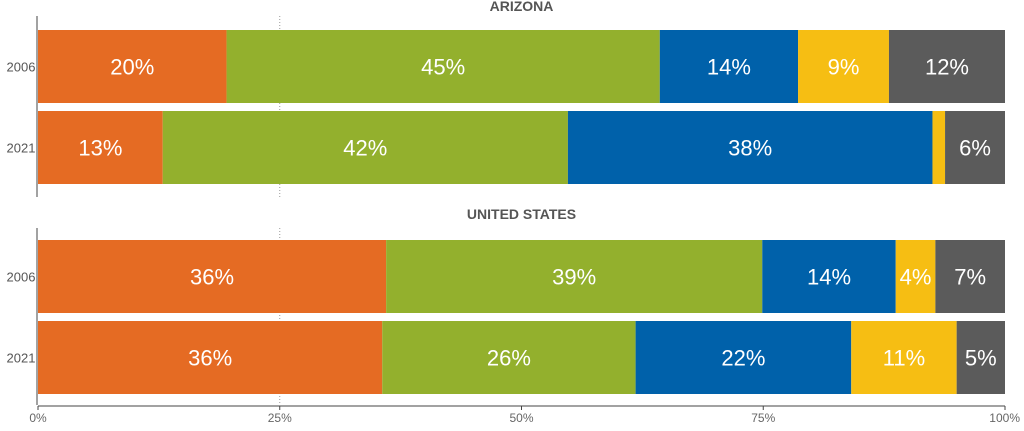  I want to click on x-tick-label: 25%, so click(280, 418).